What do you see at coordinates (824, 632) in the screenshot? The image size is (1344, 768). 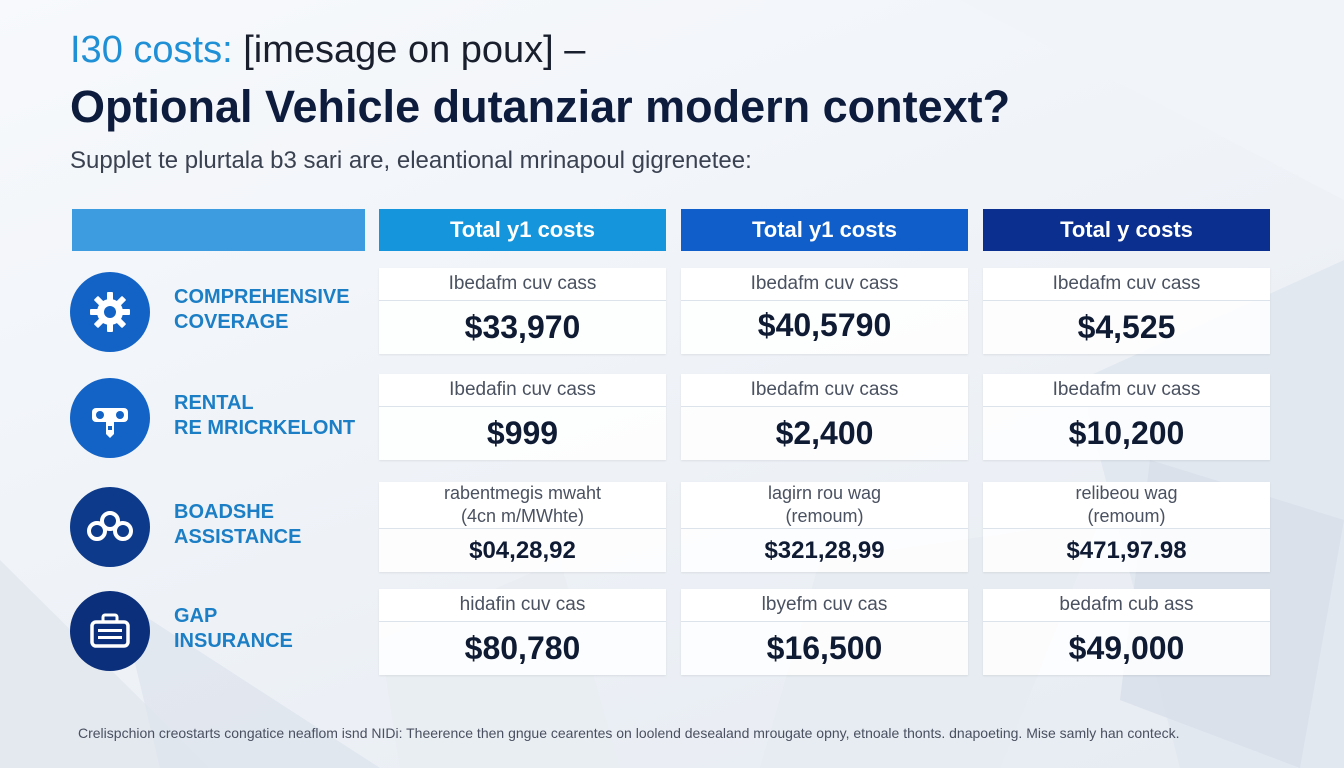 I see `table-cell: lbyefm cuv cas $16,500` at bounding box center [824, 632].